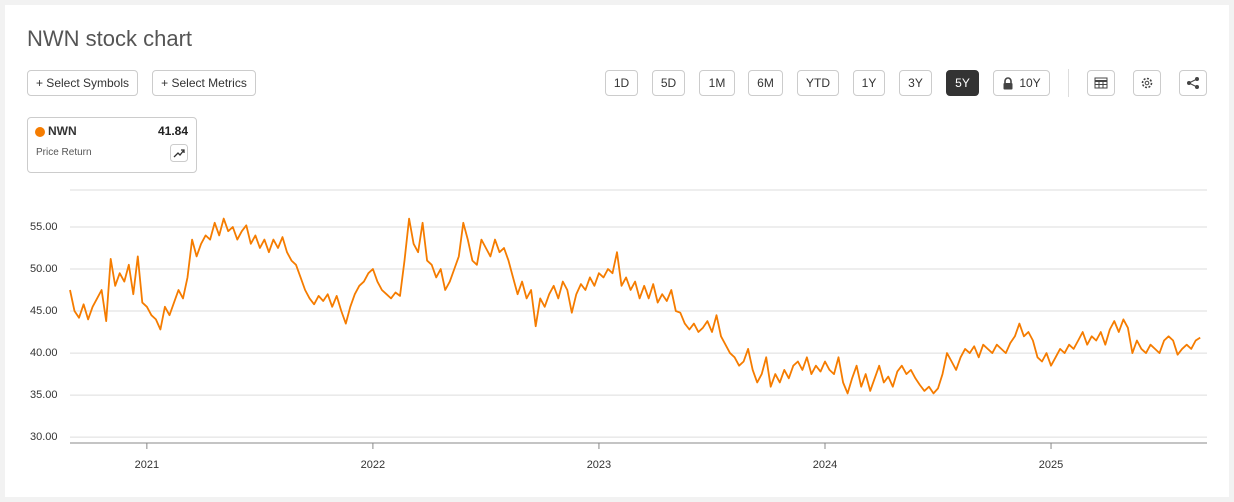 Image resolution: width=1234 pixels, height=502 pixels. Describe the element at coordinates (1051, 465) in the screenshot. I see `x-tick-label: 2025` at that location.